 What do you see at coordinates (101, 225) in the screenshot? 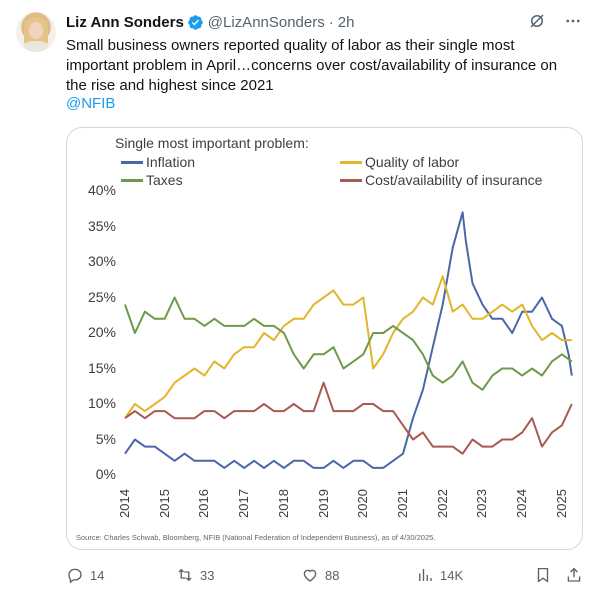
I see `y-tick-label: 35%` at bounding box center [101, 225].